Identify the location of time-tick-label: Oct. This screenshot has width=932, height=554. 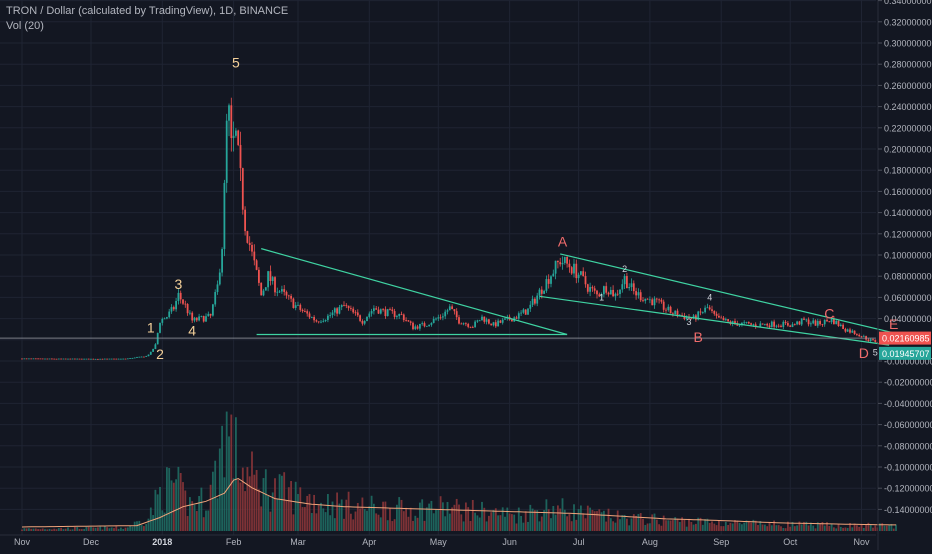
(790, 542).